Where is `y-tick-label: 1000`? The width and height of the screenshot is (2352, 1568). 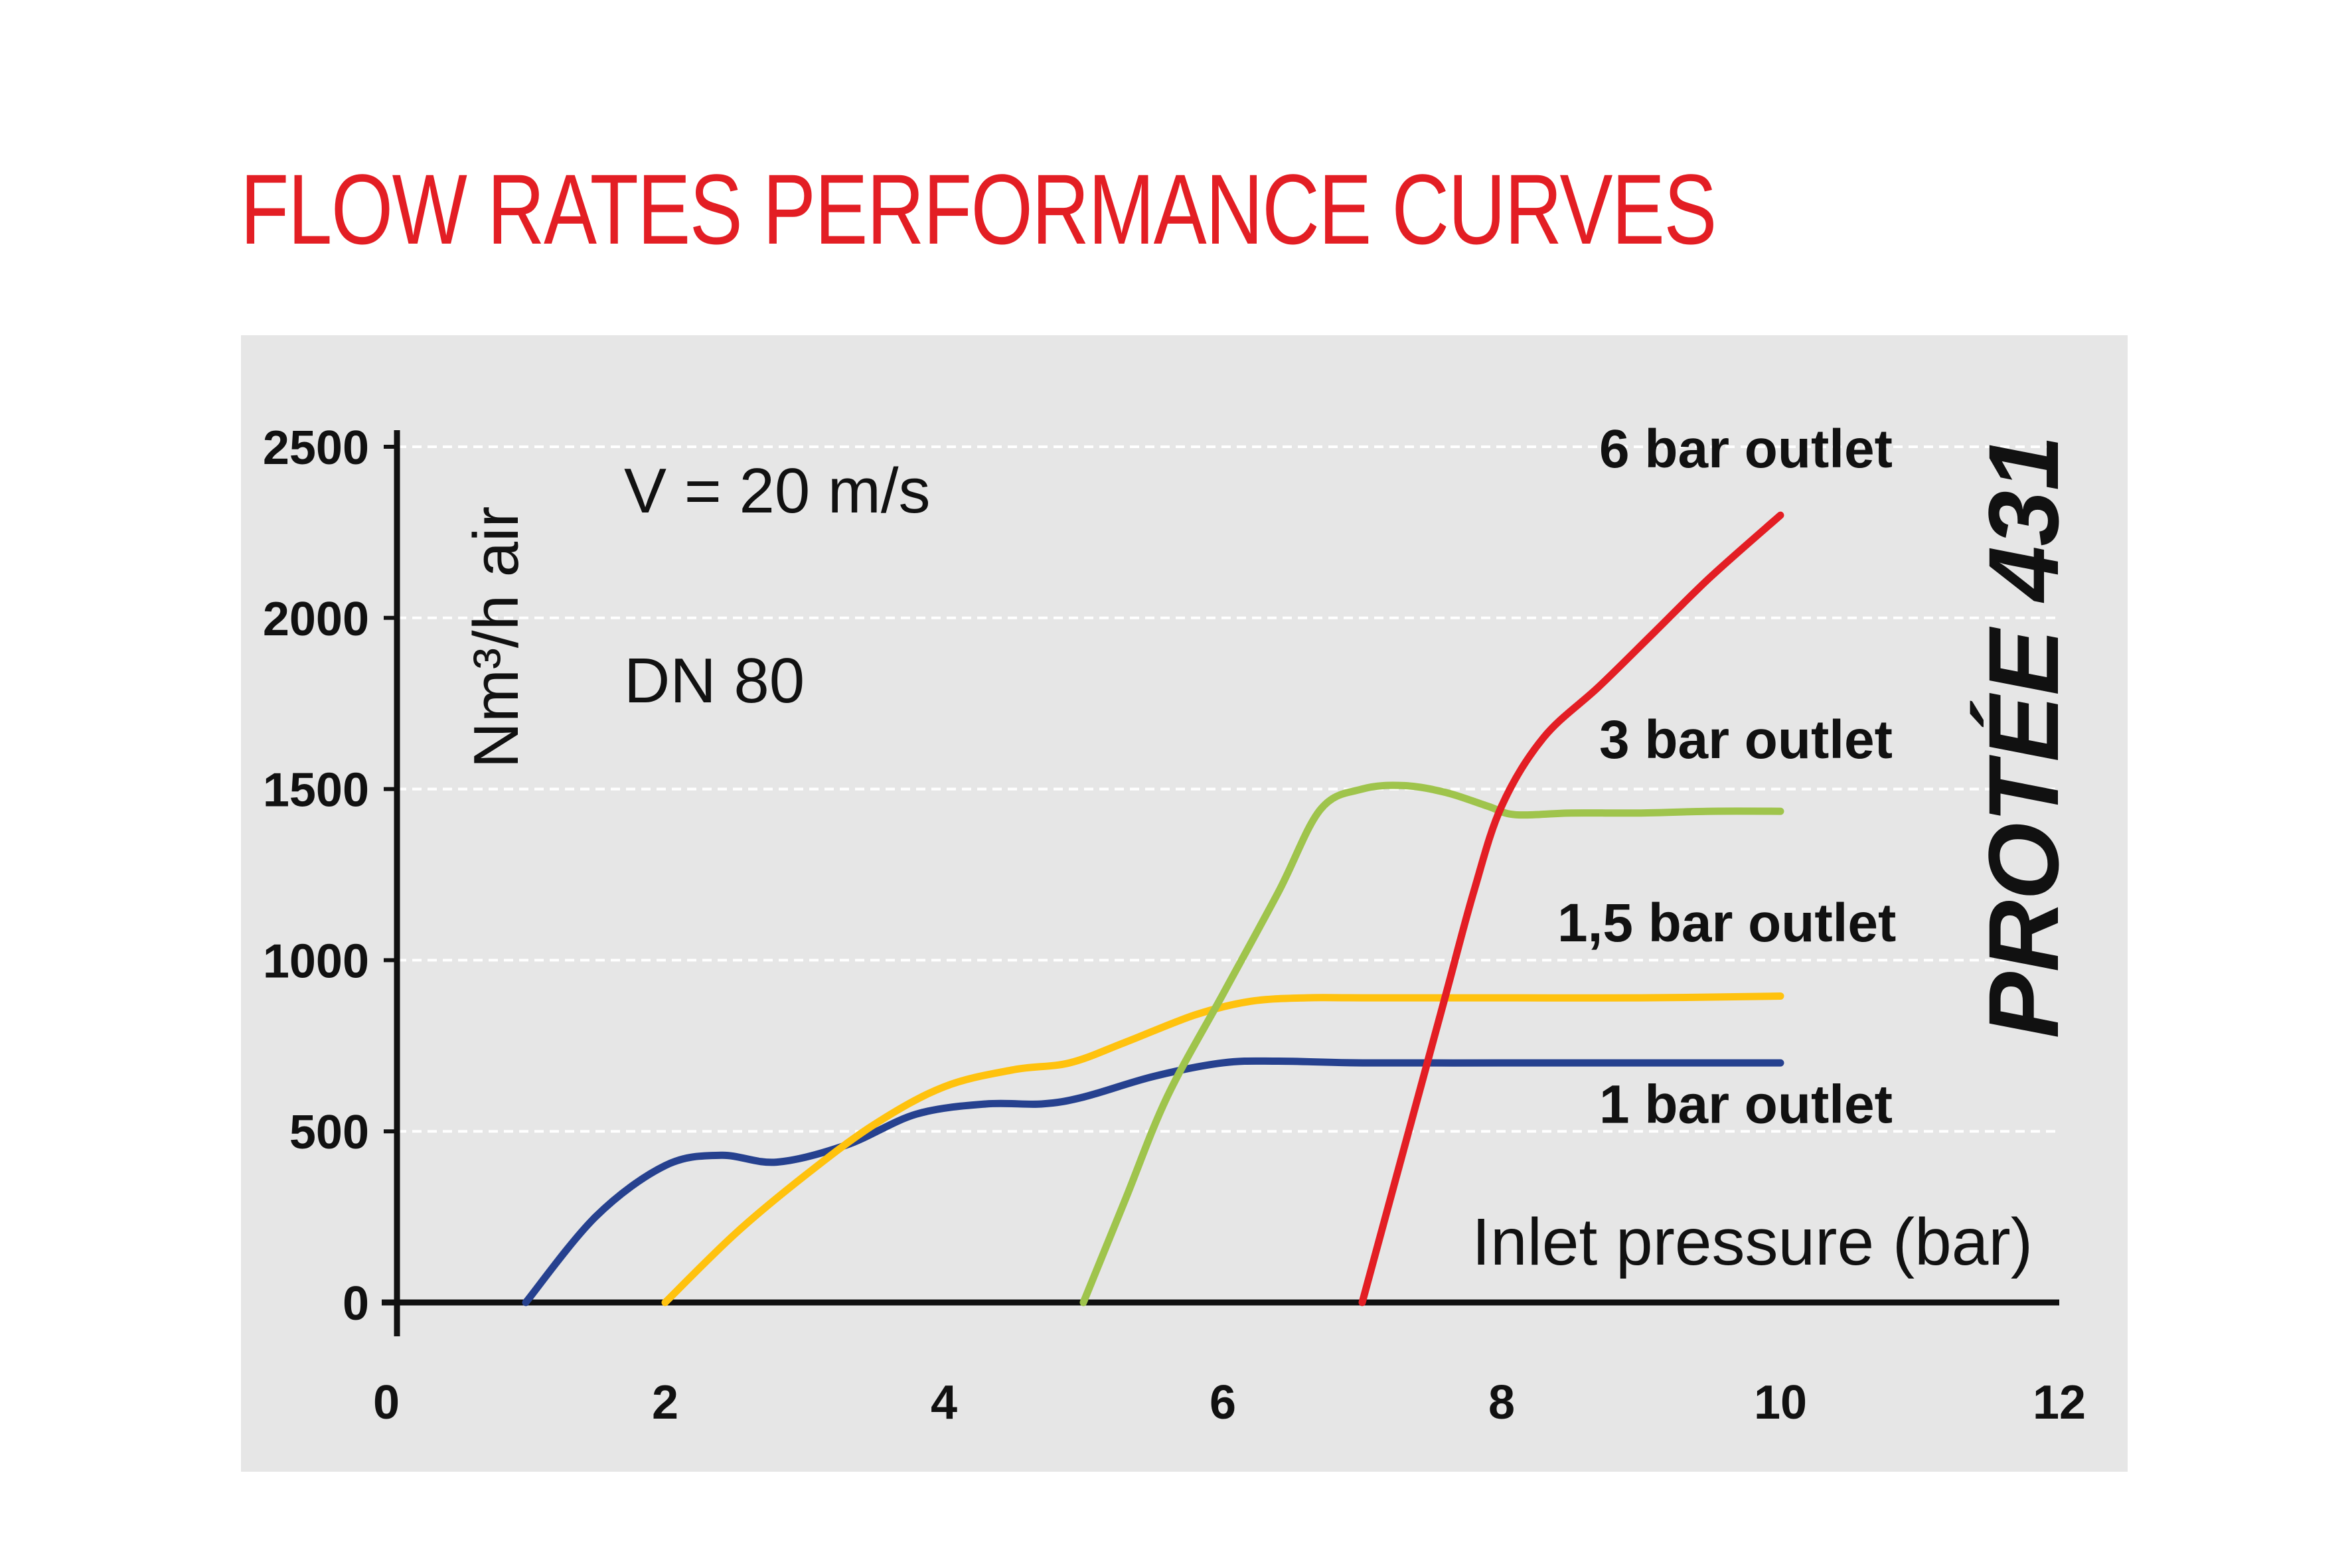
y-tick-label: 1000 is located at coordinates (316, 962).